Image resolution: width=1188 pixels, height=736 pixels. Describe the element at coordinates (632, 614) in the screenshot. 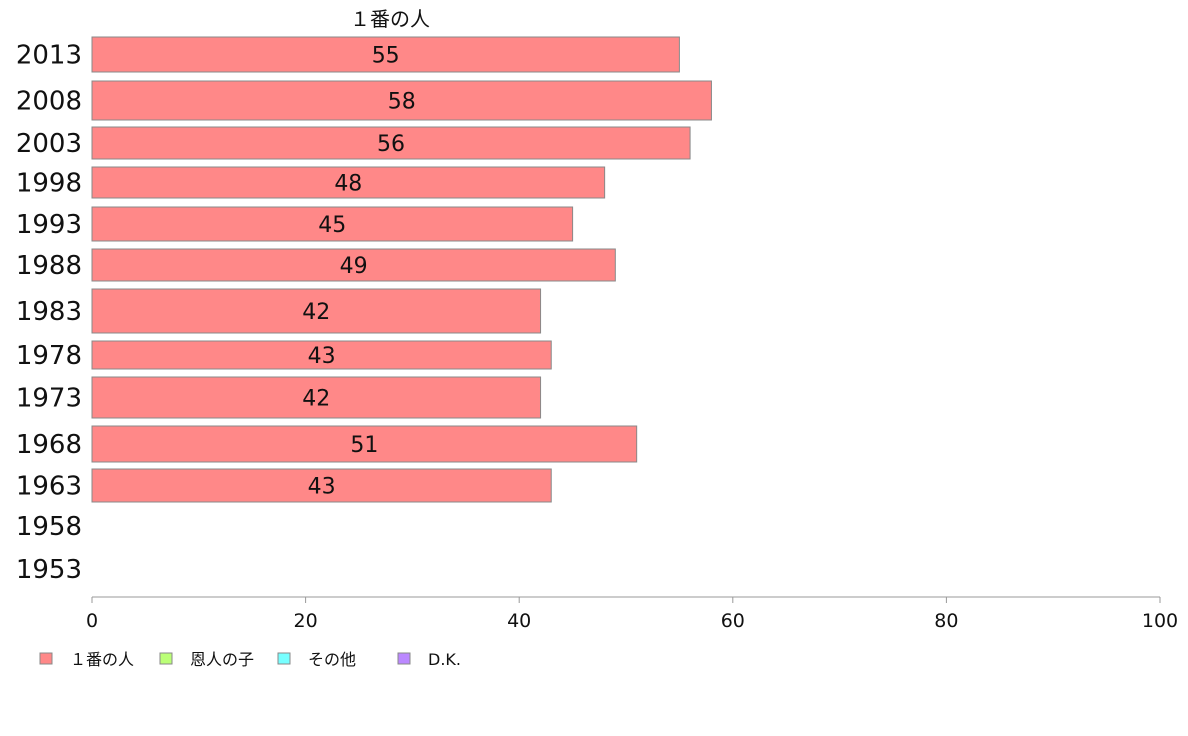

I see `x-axis: 0 20 40 60 80 100` at that location.